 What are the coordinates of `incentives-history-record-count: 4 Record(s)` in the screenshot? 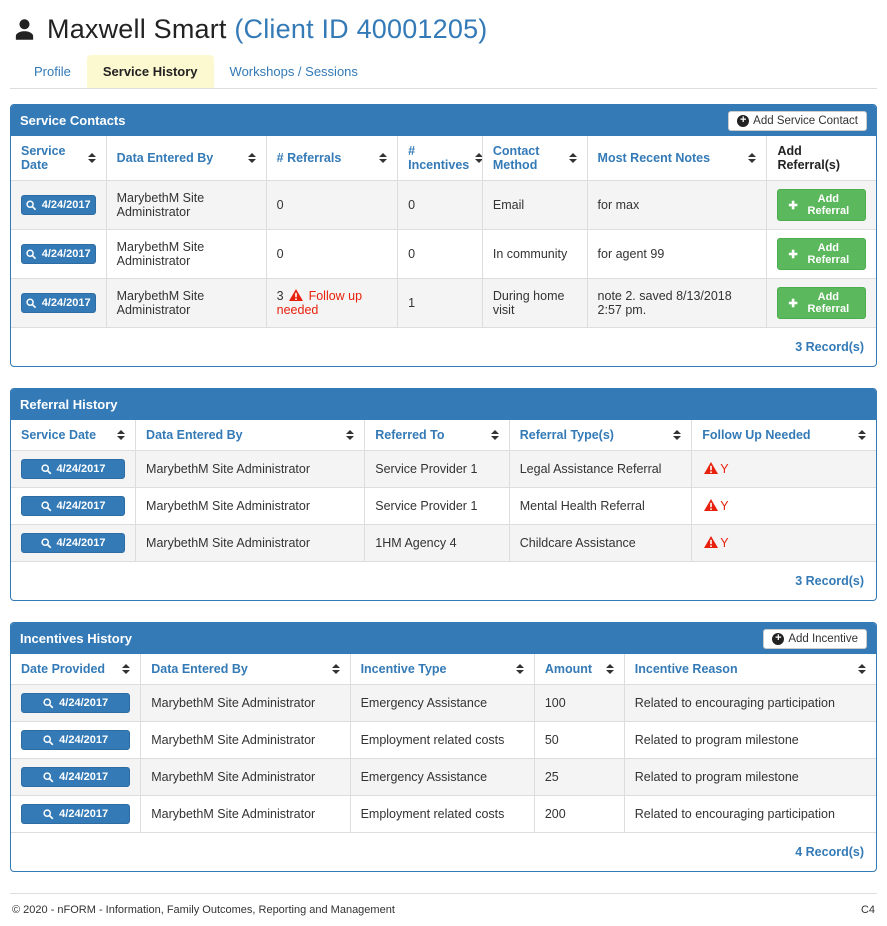 It's located at (829, 852).